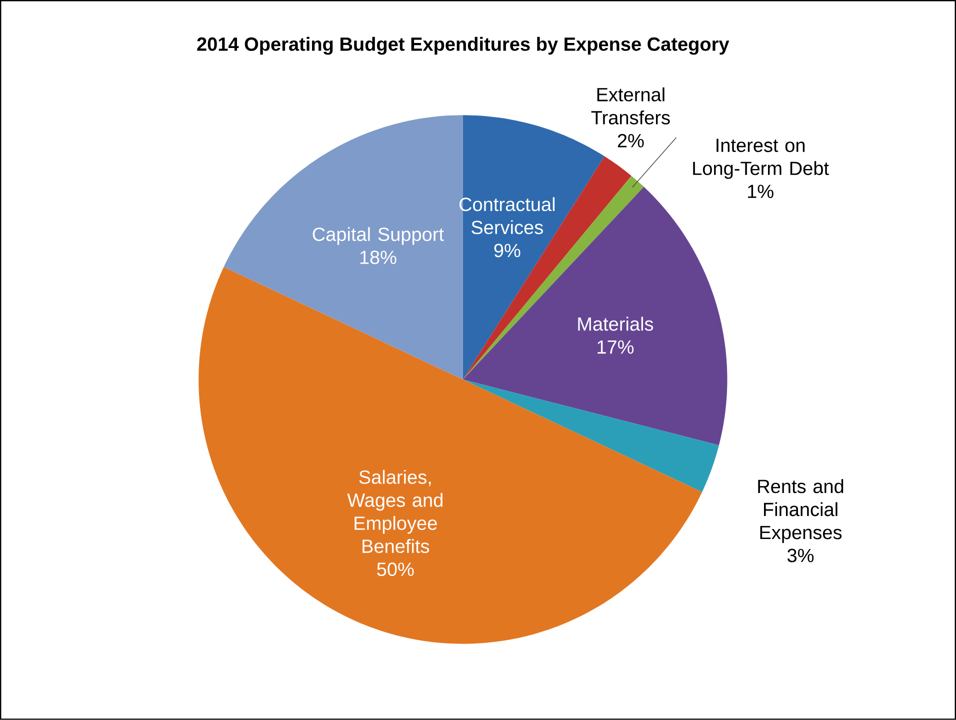  What do you see at coordinates (616, 323) in the screenshot?
I see `slice-label: Materials` at bounding box center [616, 323].